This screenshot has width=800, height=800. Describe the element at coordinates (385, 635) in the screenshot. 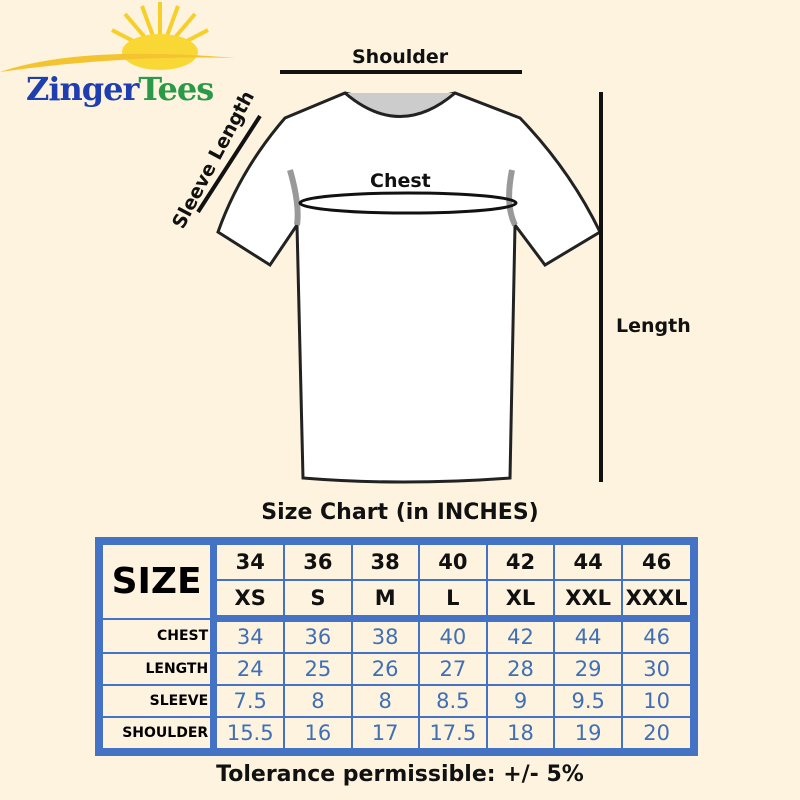

I see `measurement-cell: 38` at that location.